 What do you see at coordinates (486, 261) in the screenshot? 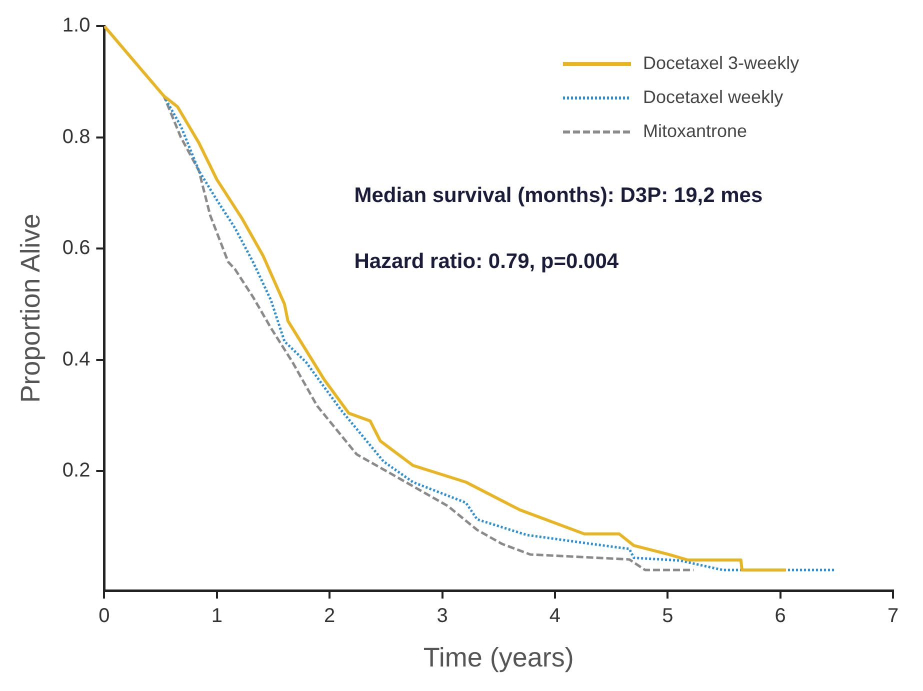
I see `annotation: Hazard ratio: 0.79, p=0.004` at bounding box center [486, 261].